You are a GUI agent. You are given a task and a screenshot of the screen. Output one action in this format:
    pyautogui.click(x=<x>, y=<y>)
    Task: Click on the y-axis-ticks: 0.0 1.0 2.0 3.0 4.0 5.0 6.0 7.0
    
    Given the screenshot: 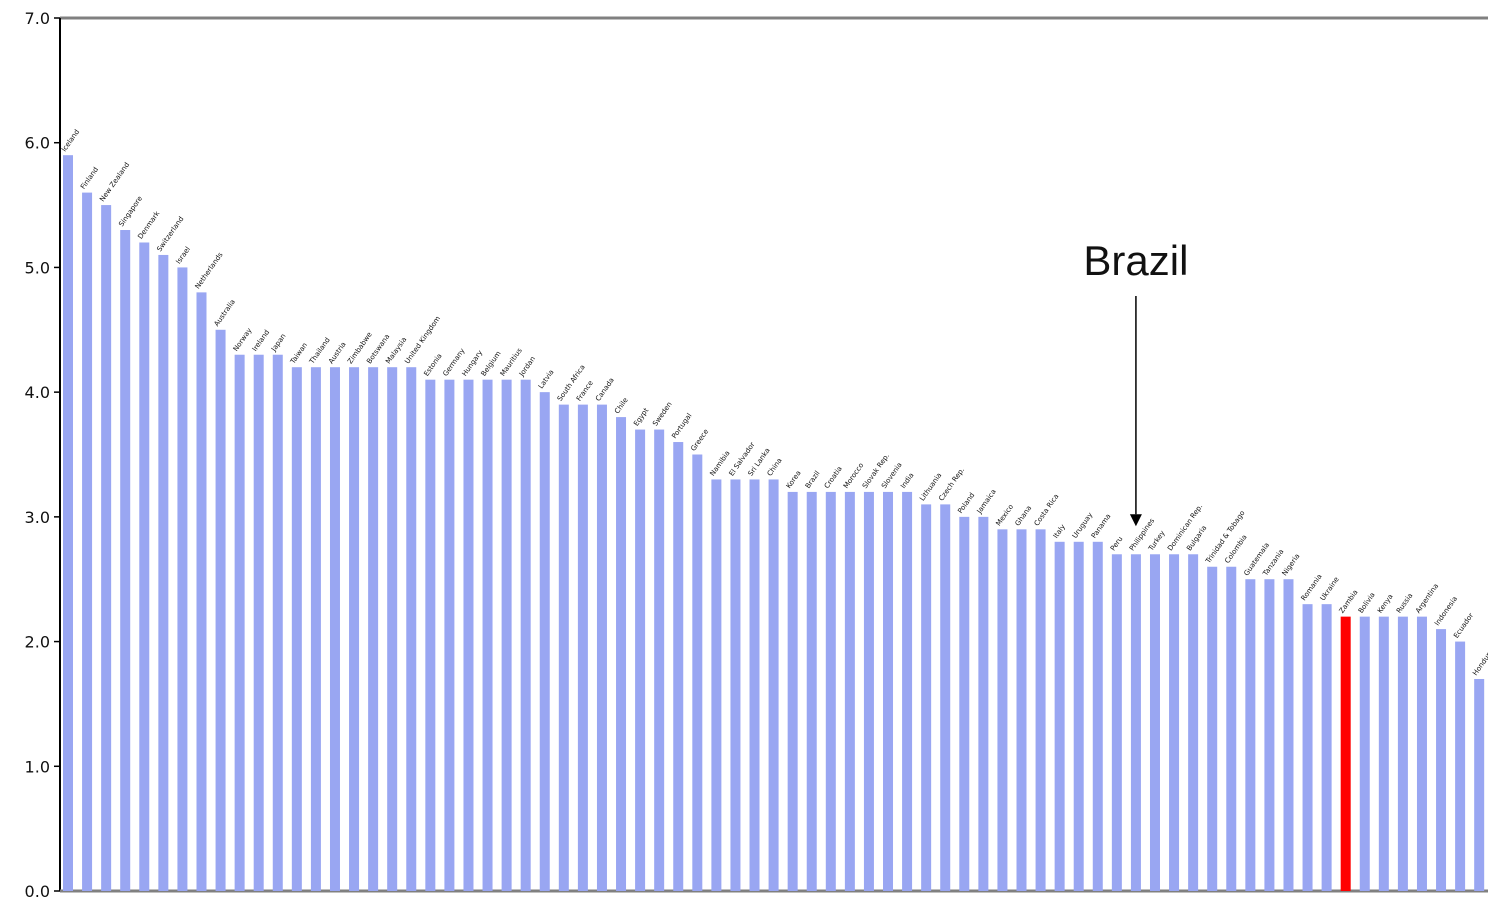 What is the action you would take?
    pyautogui.click(x=42, y=453)
    